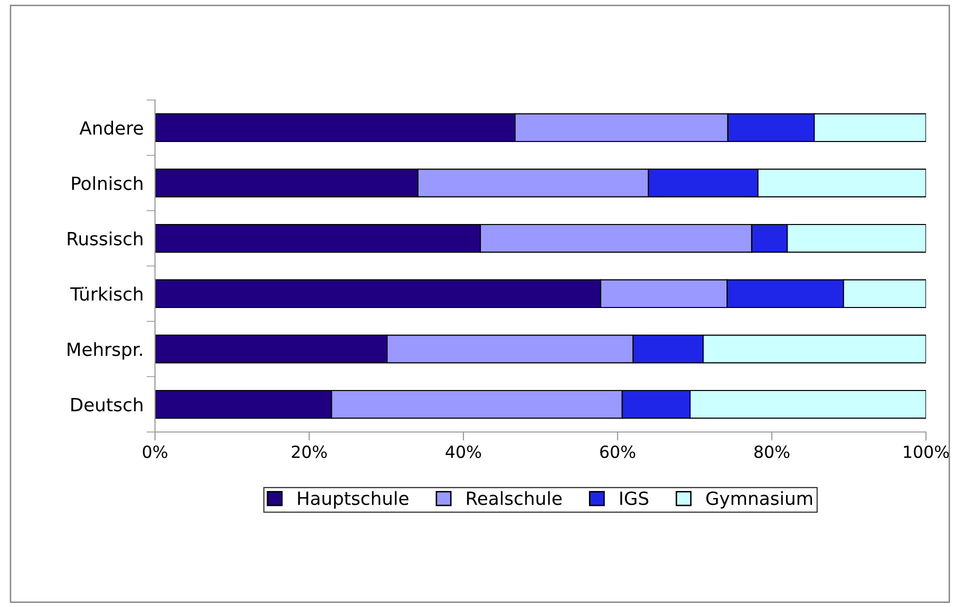 The image size is (956, 607). Describe the element at coordinates (618, 451) in the screenshot. I see `x-tick-label: 60%` at that location.